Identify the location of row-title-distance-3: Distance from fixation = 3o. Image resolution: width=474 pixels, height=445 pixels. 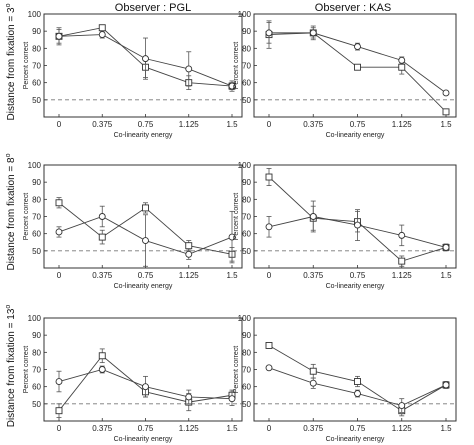
(11, 61).